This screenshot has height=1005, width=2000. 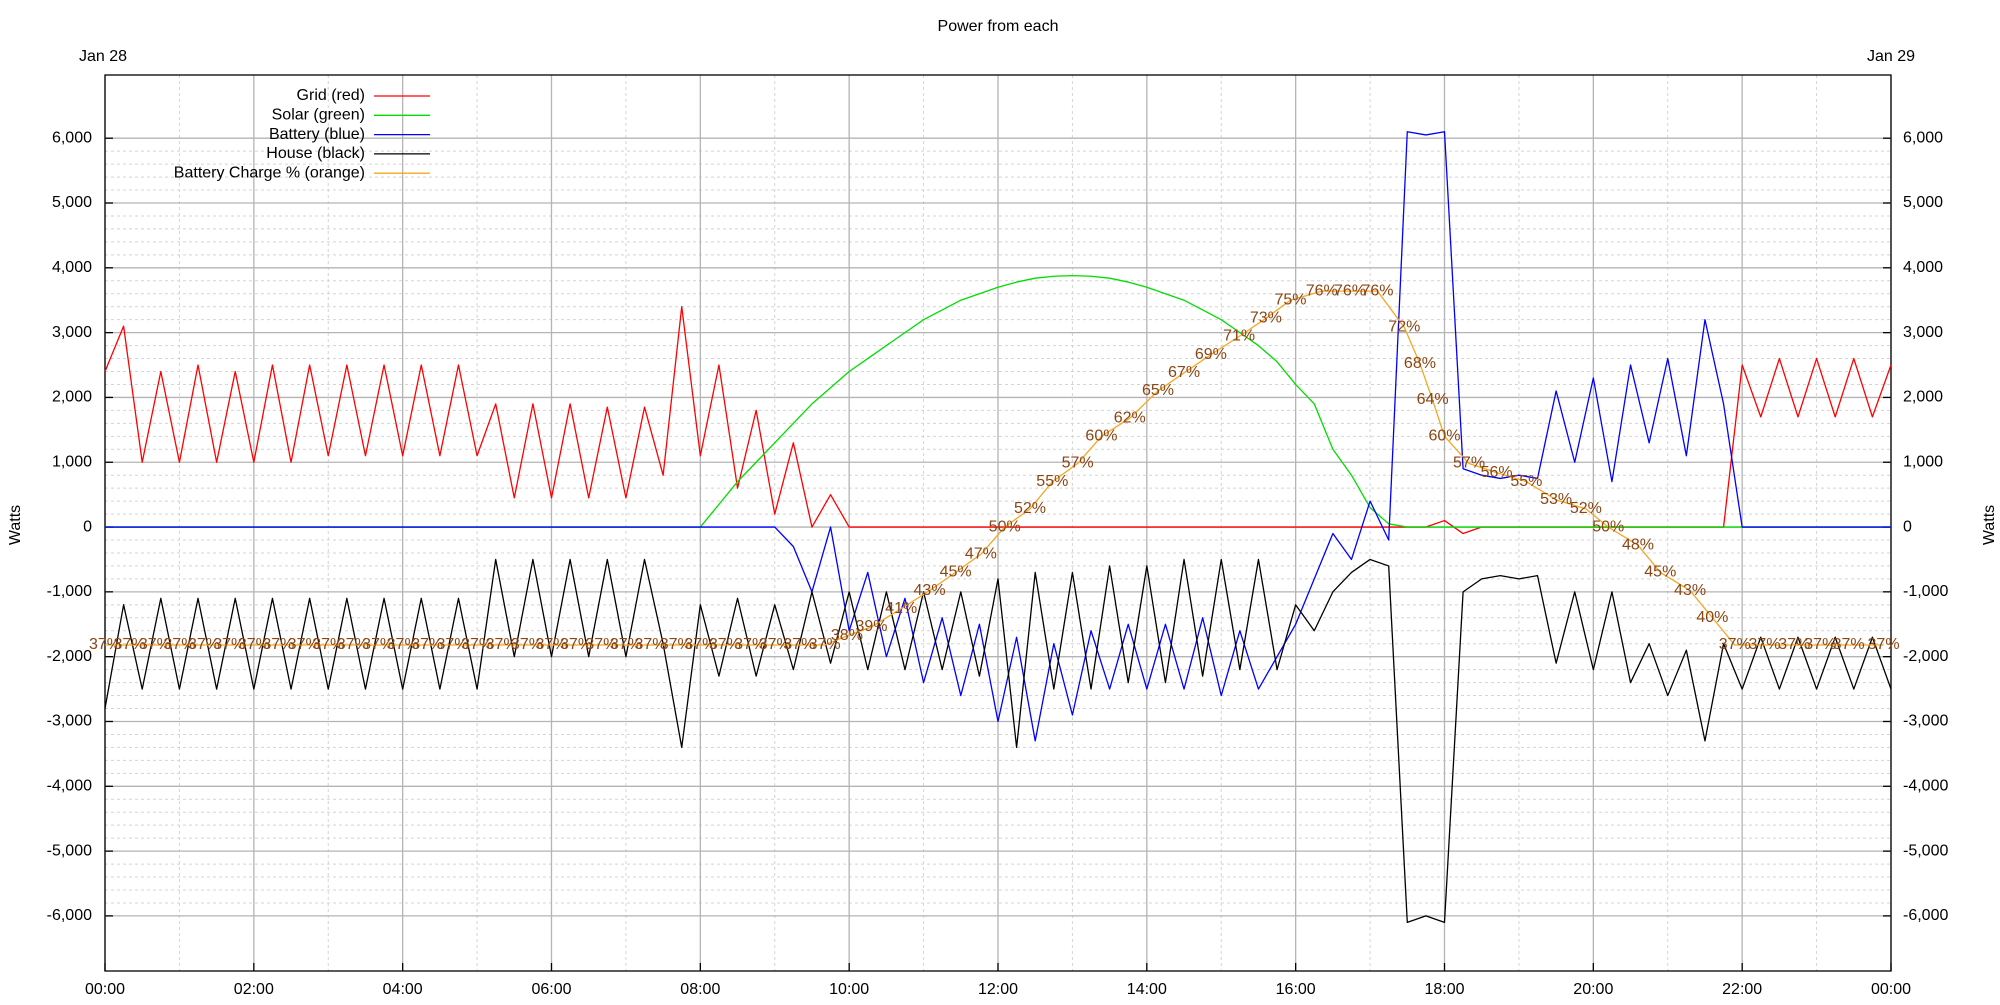 I want to click on y-tick-label: 4,000, so click(x=72, y=267).